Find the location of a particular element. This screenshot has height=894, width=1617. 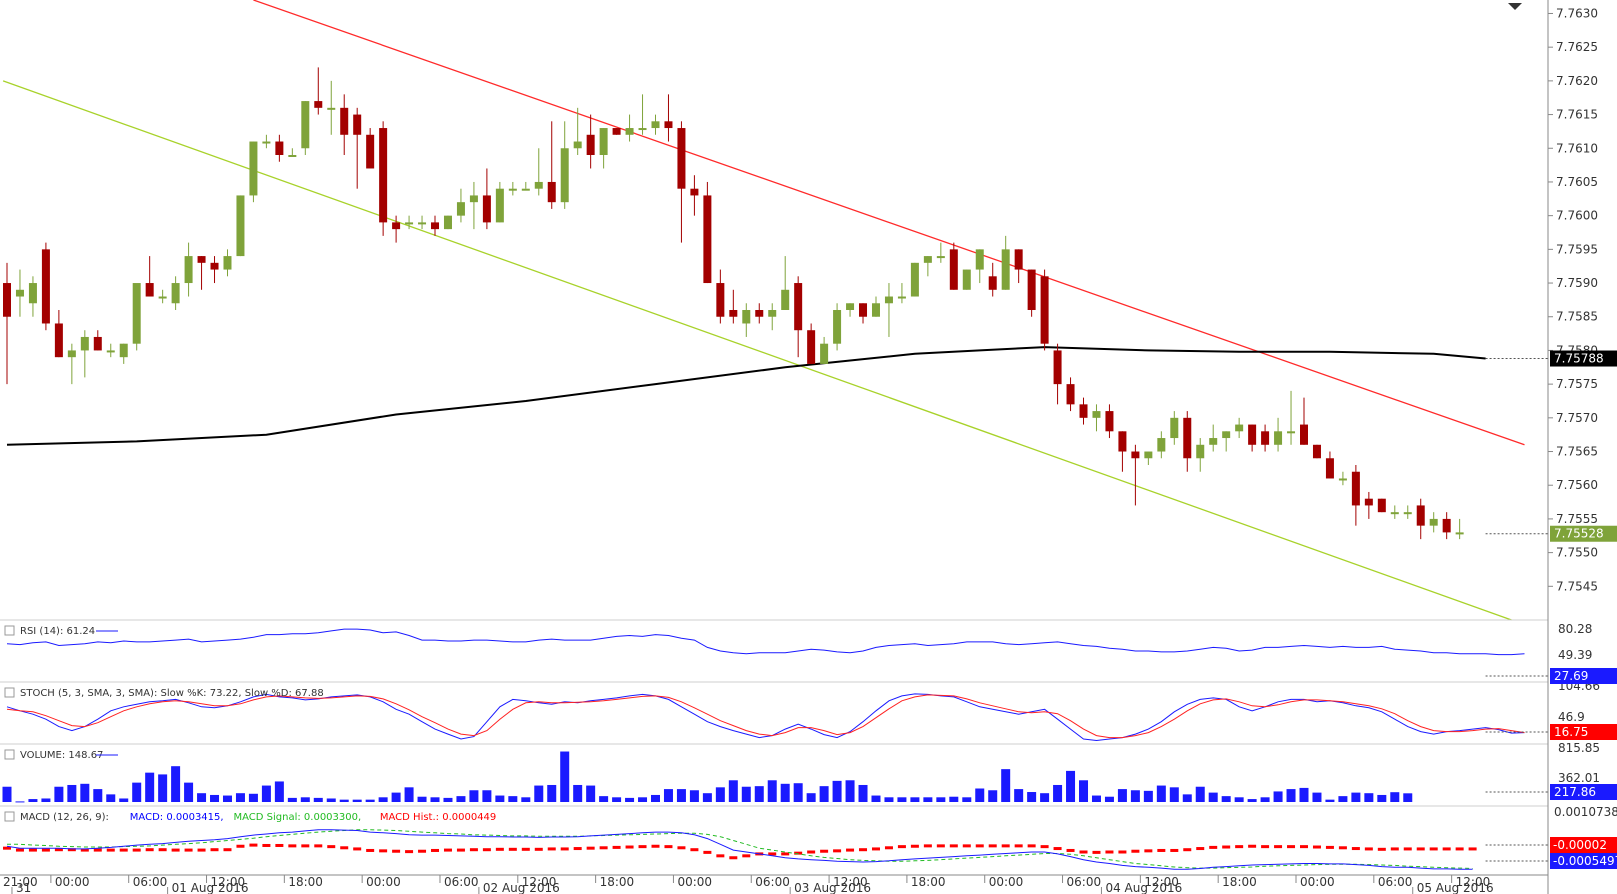

macd-line is located at coordinates (739, 849).